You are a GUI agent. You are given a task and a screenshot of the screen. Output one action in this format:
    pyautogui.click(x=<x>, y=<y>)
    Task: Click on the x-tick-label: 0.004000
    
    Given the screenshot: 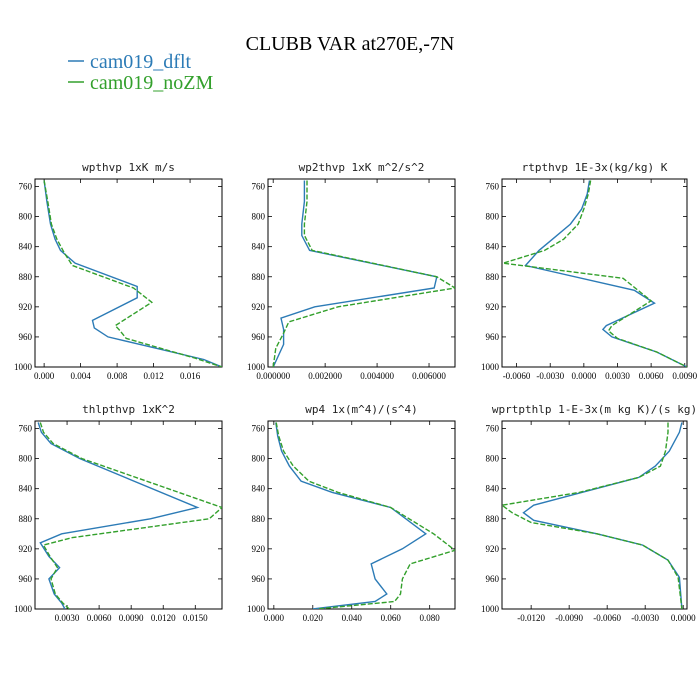 What is the action you would take?
    pyautogui.click(x=377, y=376)
    